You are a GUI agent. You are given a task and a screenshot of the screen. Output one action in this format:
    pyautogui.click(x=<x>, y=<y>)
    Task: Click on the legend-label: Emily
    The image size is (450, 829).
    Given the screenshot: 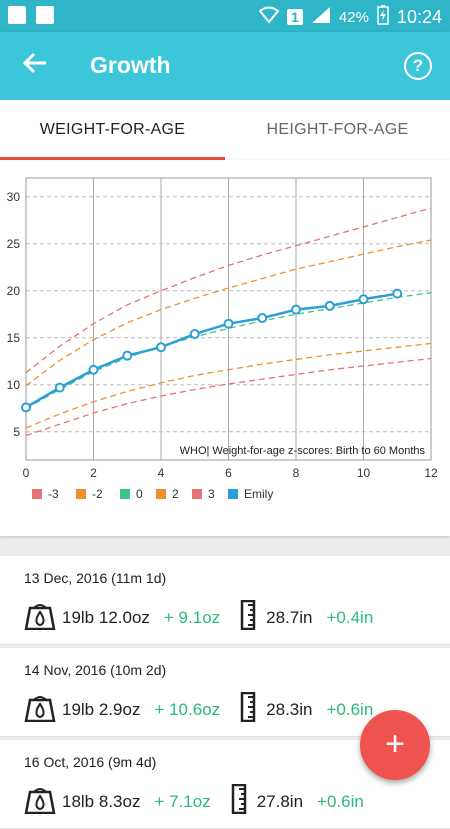 What is the action you would take?
    pyautogui.click(x=258, y=494)
    